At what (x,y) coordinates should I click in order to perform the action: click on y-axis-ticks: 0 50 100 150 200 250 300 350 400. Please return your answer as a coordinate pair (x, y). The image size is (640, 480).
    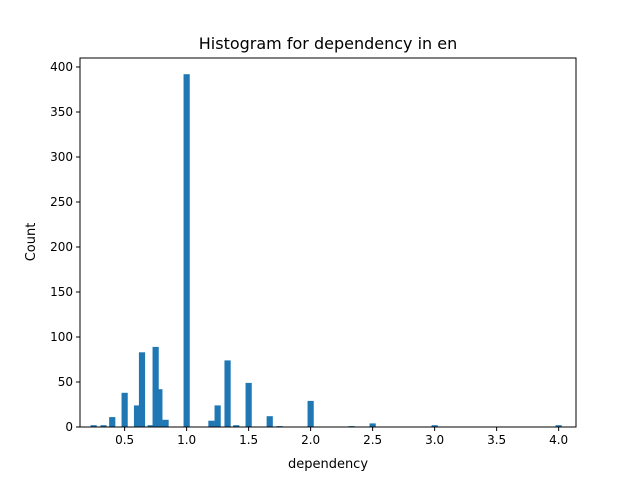
    Looking at the image, I should click on (65, 247).